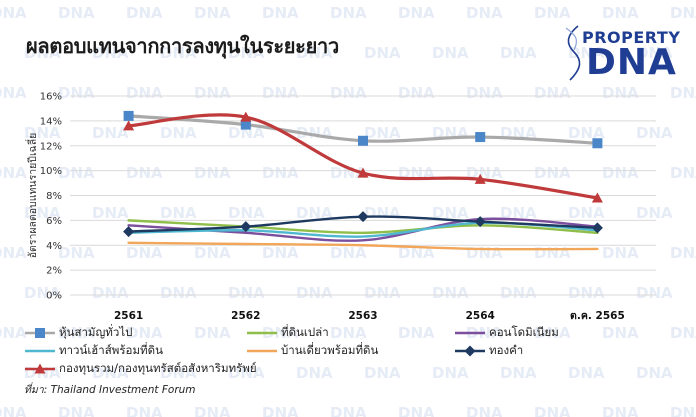  What do you see at coordinates (54, 221) in the screenshot?
I see `y-tick-label: 6%` at bounding box center [54, 221].